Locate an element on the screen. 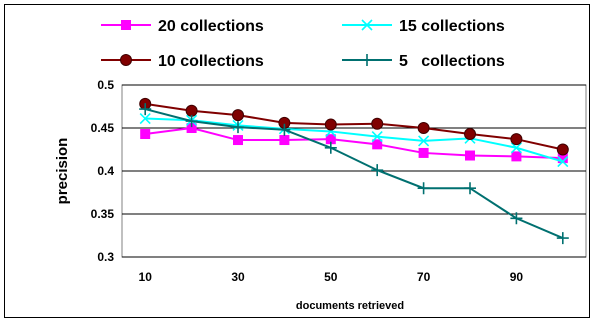 The width and height of the screenshot is (596, 324). legend-label: 15 collections is located at coordinates (452, 26).